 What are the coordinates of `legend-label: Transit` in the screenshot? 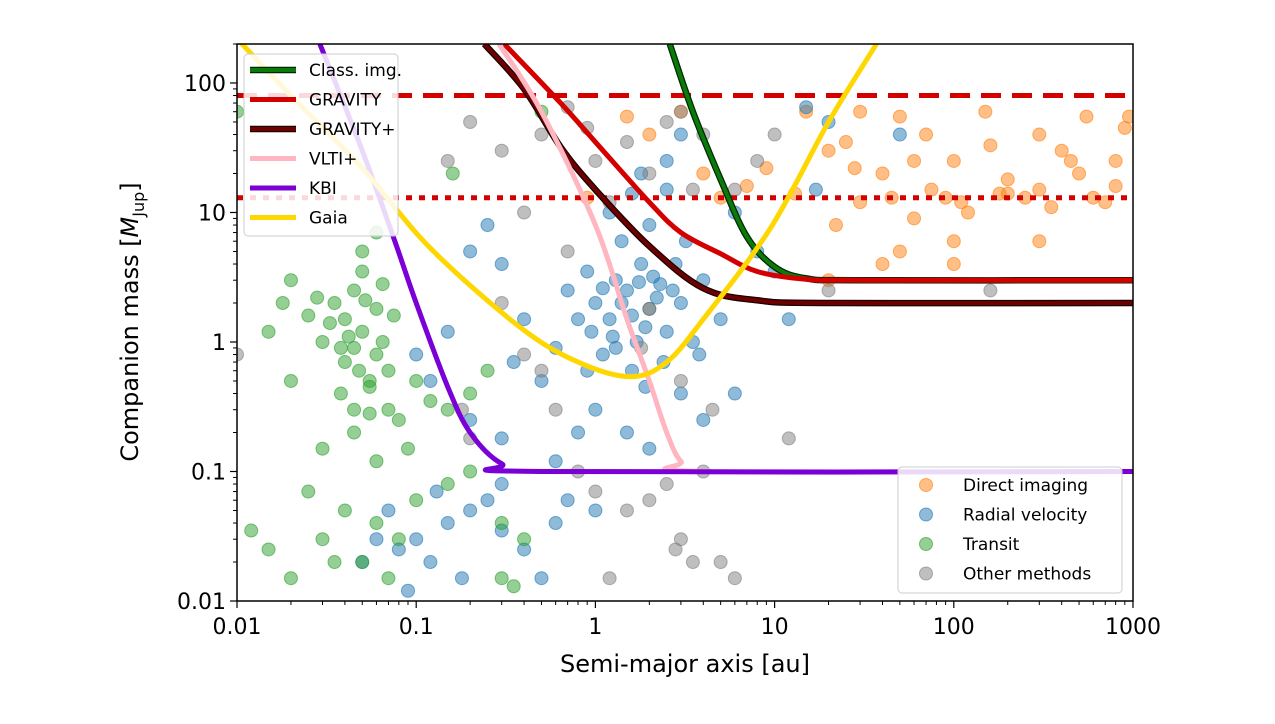 It's located at (991, 545).